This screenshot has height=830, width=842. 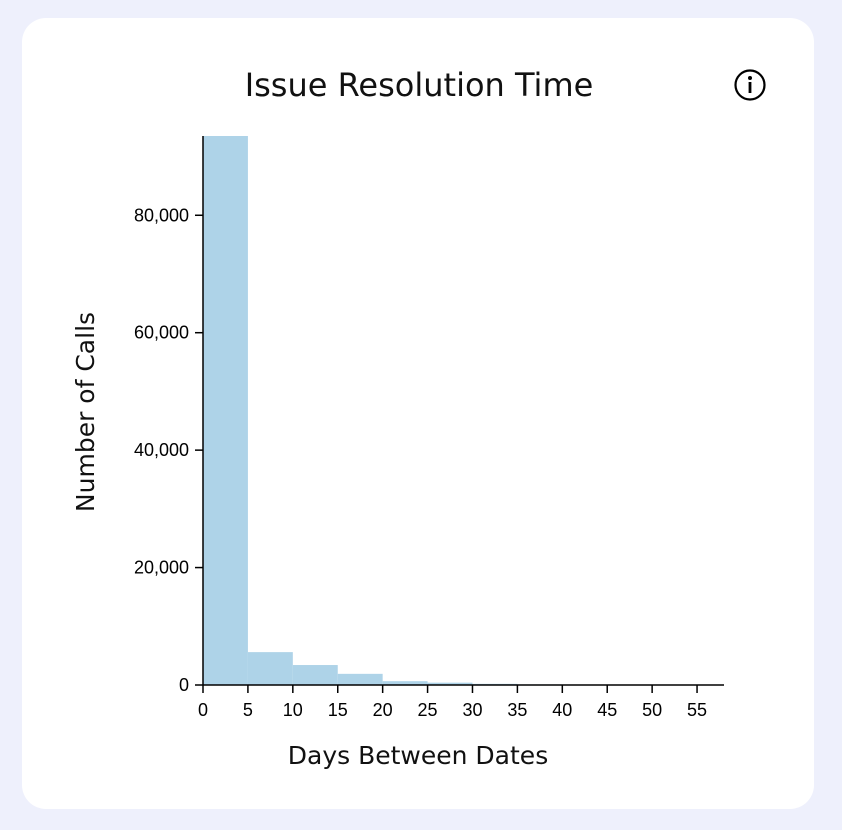 What do you see at coordinates (418, 755) in the screenshot?
I see `x-axis-title: Days Between Dates` at bounding box center [418, 755].